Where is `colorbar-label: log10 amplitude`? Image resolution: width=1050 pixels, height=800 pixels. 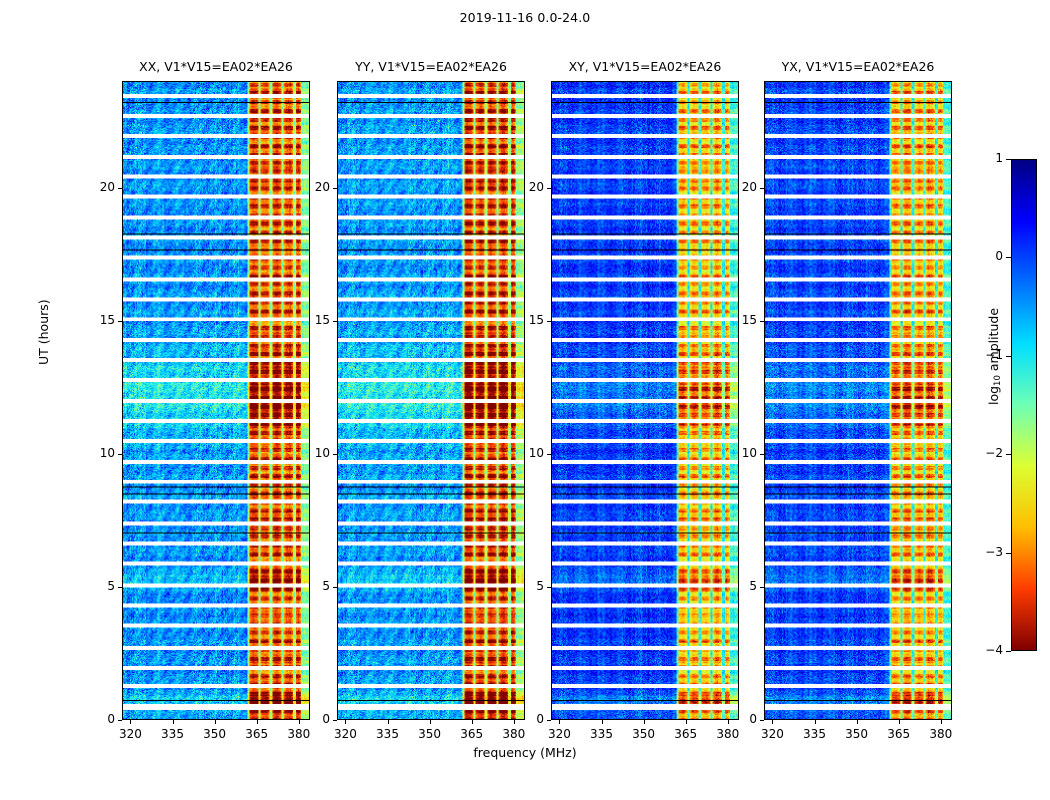
colorbar-label: log10 amplitude is located at coordinates (994, 356).